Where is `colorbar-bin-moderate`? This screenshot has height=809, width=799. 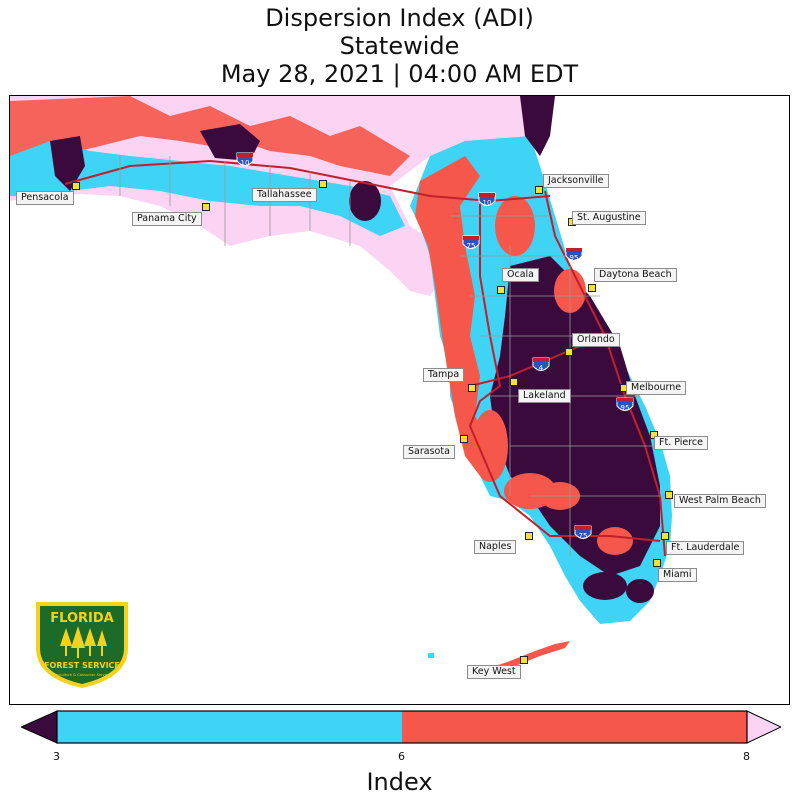 colorbar-bin-moderate is located at coordinates (574, 727).